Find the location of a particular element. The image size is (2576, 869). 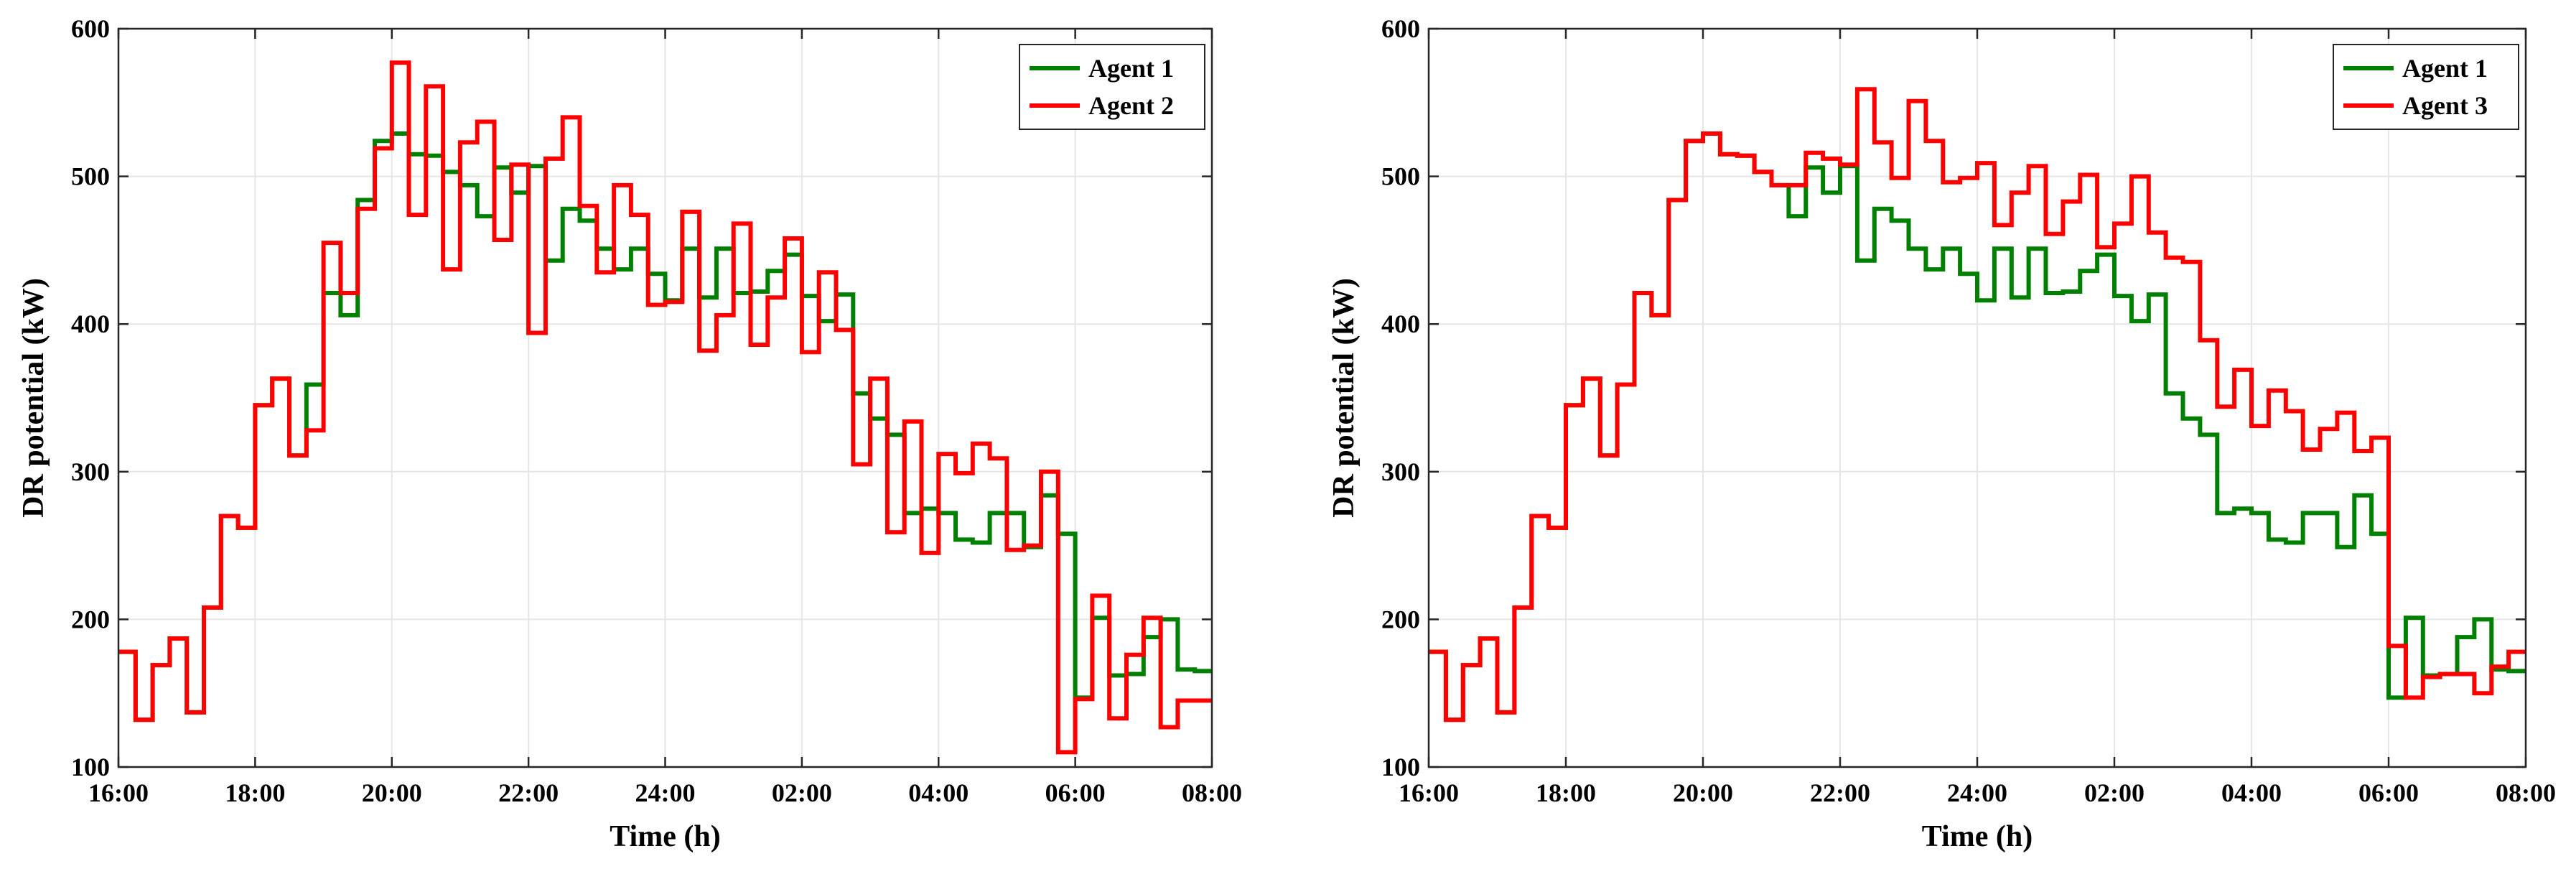

legend-label: Agent 2 is located at coordinates (1131, 105).